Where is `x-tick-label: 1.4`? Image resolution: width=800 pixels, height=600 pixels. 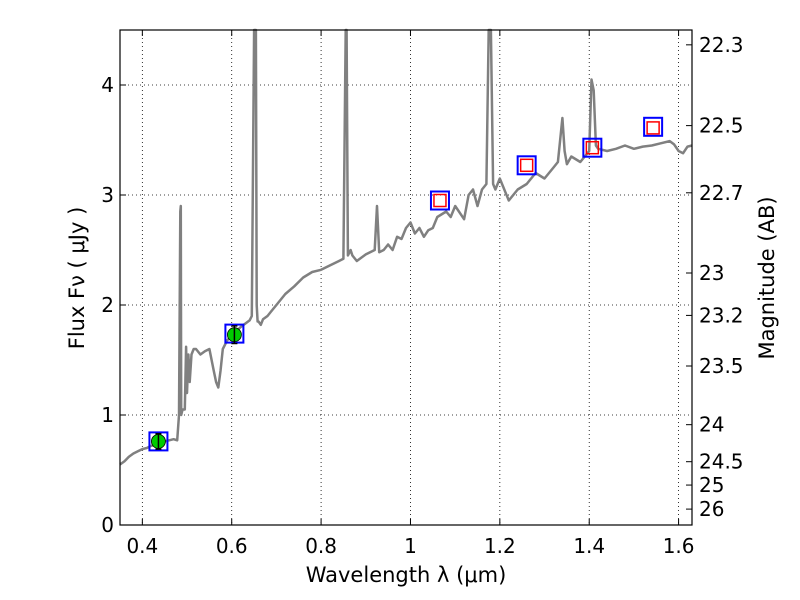
x-tick-label: 1.4 is located at coordinates (589, 546).